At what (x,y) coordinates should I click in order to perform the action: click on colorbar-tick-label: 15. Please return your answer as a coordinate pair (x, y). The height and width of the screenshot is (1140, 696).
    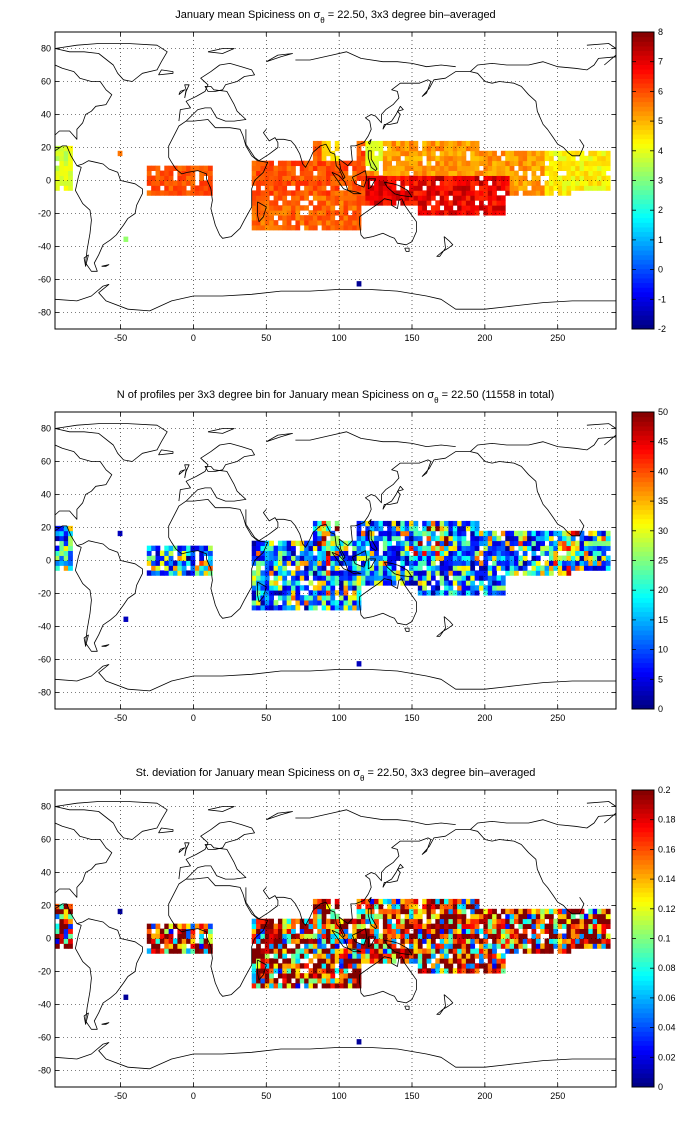
    Looking at the image, I should click on (663, 620).